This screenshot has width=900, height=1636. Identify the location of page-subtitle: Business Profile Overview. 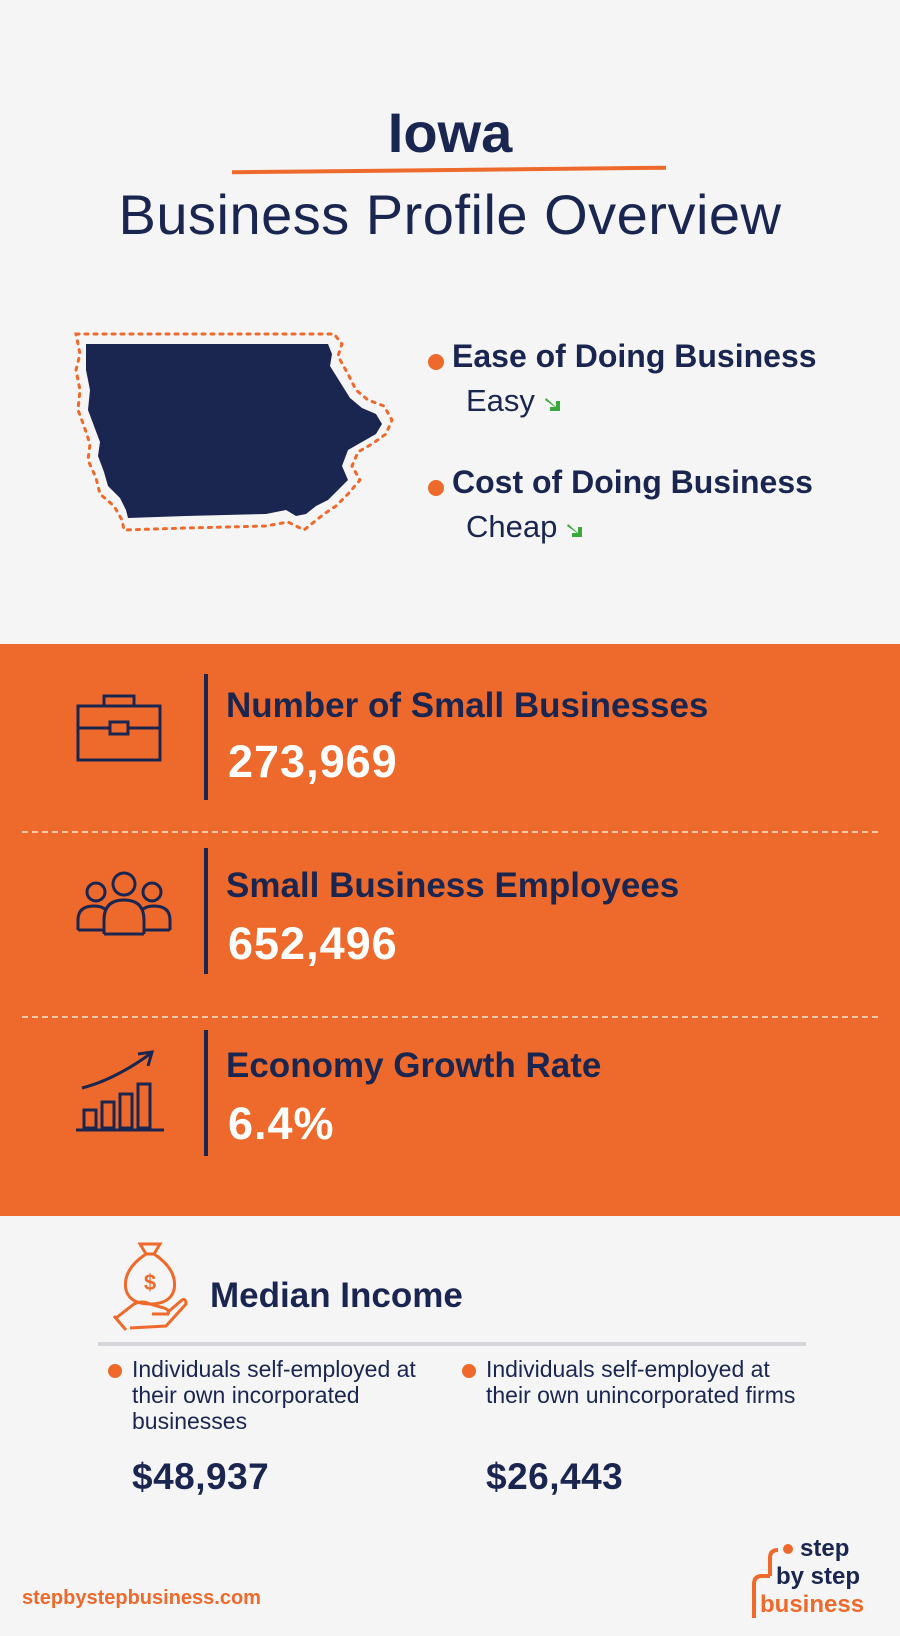
(450, 214).